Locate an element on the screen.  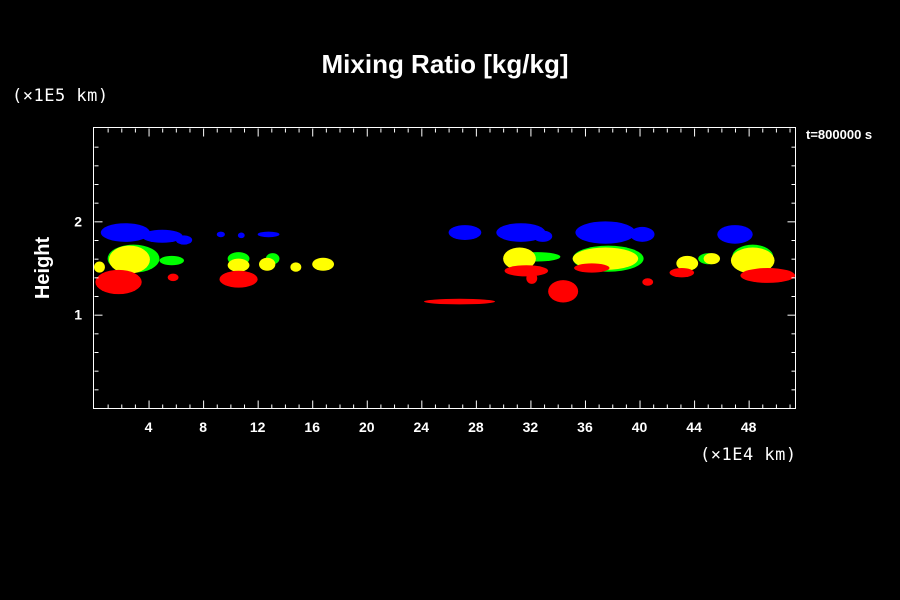
x-tick-label-0: 4 is located at coordinates (149, 427).